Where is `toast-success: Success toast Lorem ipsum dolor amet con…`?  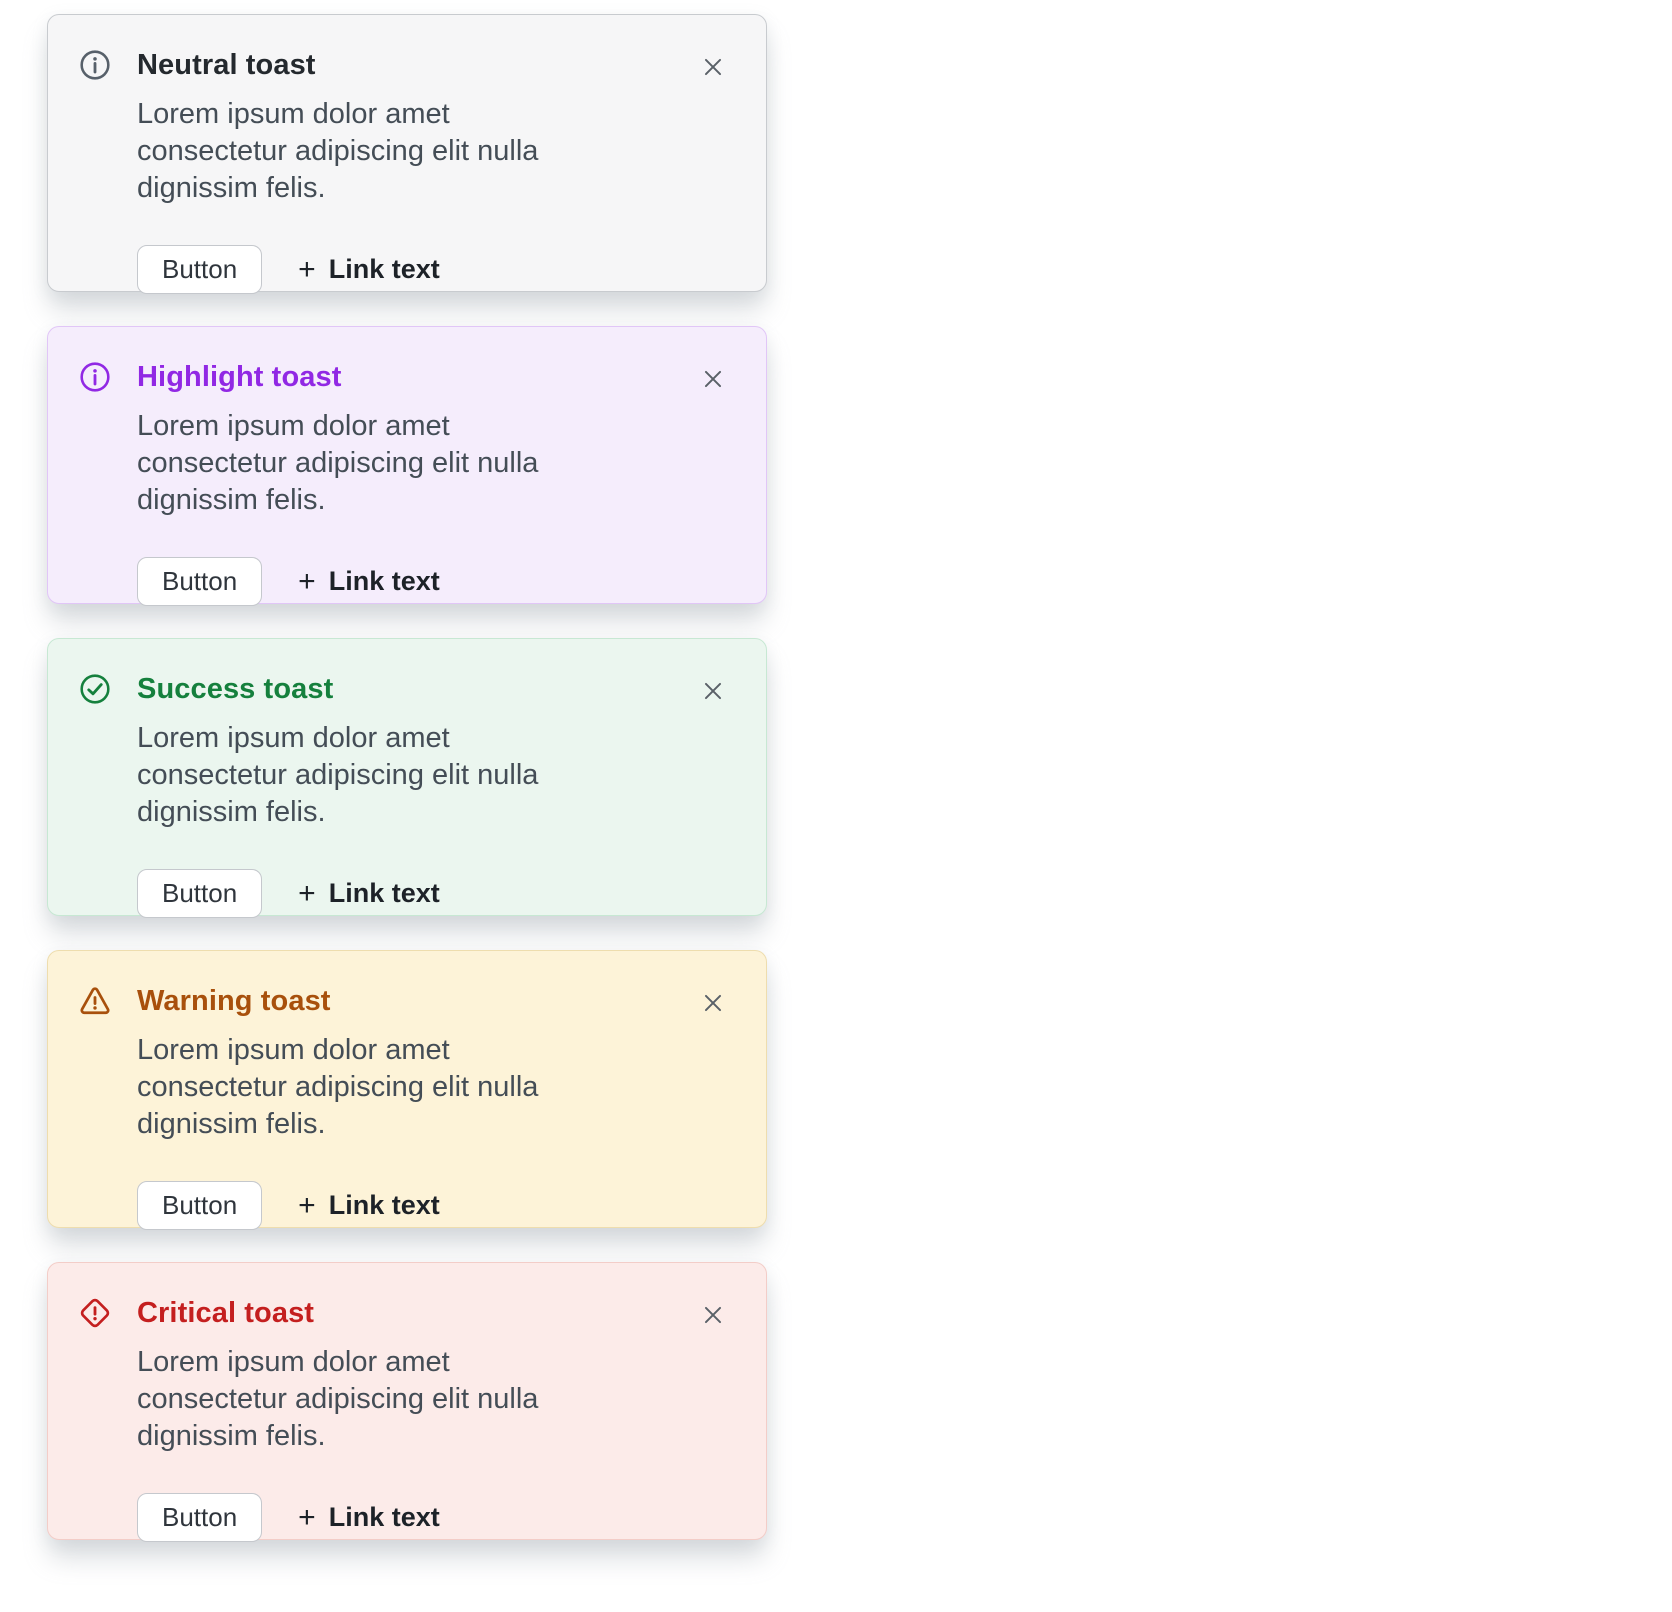
toast-success: Success toast Lorem ipsum dolor amet con… is located at coordinates (407, 778).